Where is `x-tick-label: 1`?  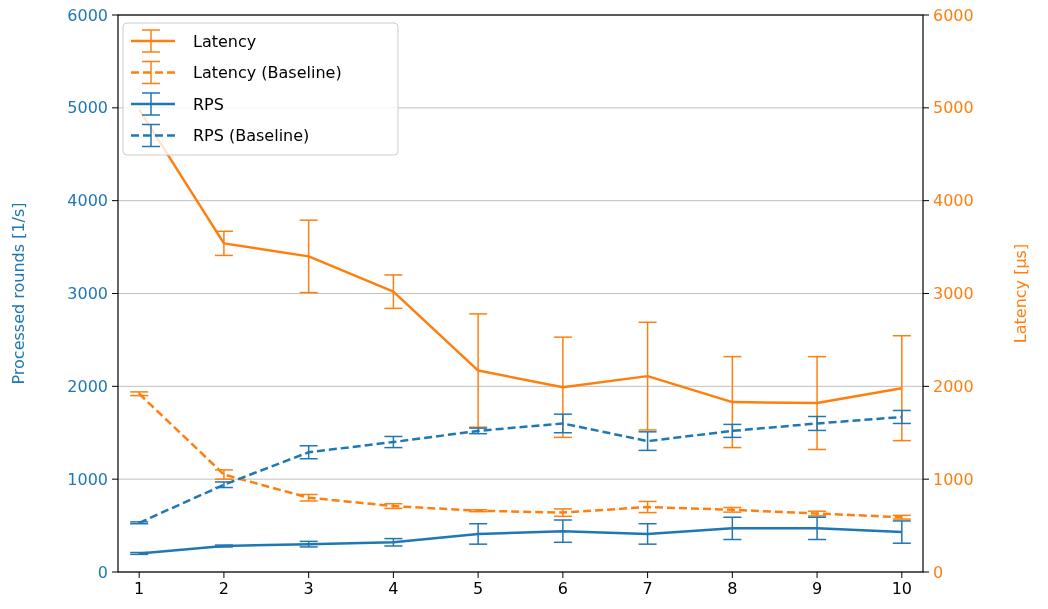 x-tick-label: 1 is located at coordinates (139, 588).